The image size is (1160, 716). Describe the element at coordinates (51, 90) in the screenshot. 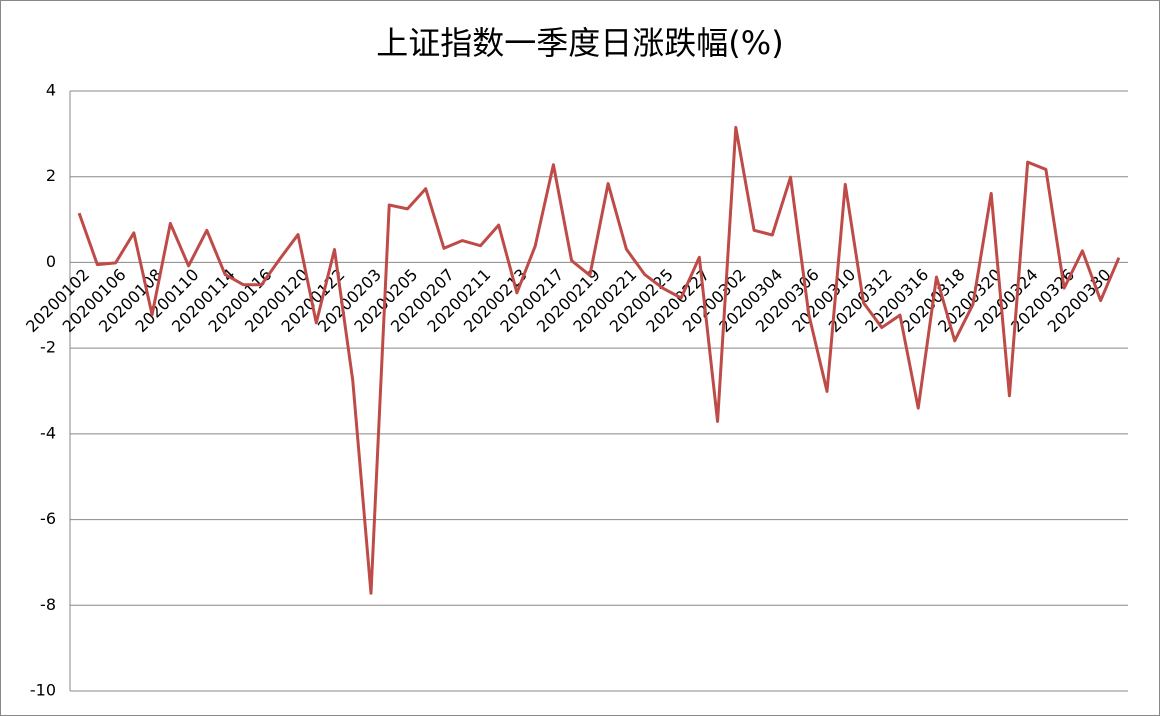

I see `y-tick-label: 4` at that location.